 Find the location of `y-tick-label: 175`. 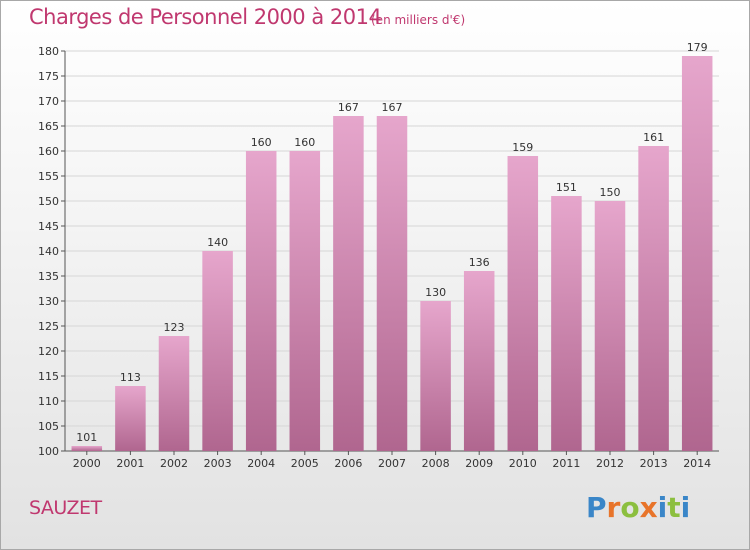

y-tick-label: 175 is located at coordinates (48, 76).